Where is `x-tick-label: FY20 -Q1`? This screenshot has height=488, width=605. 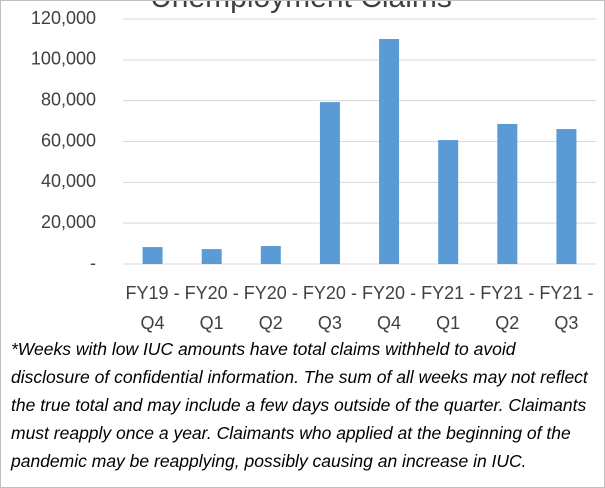
x-tick-label: FY20 -Q1 is located at coordinates (212, 308).